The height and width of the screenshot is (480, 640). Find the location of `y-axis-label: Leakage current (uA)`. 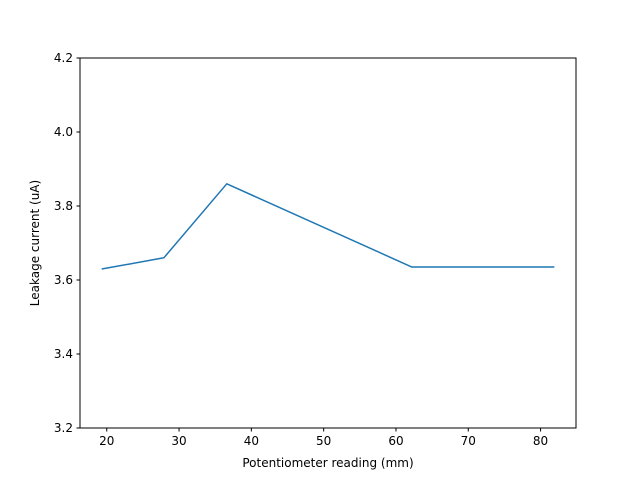

y-axis-label: Leakage current (uA) is located at coordinates (35, 243).